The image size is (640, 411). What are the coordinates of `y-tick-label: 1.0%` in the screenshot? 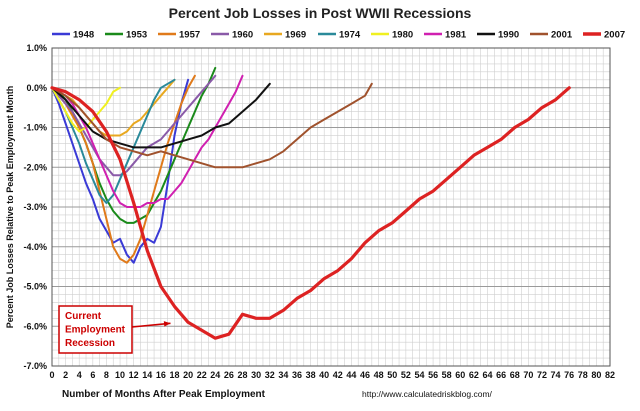 It's located at (36, 48).